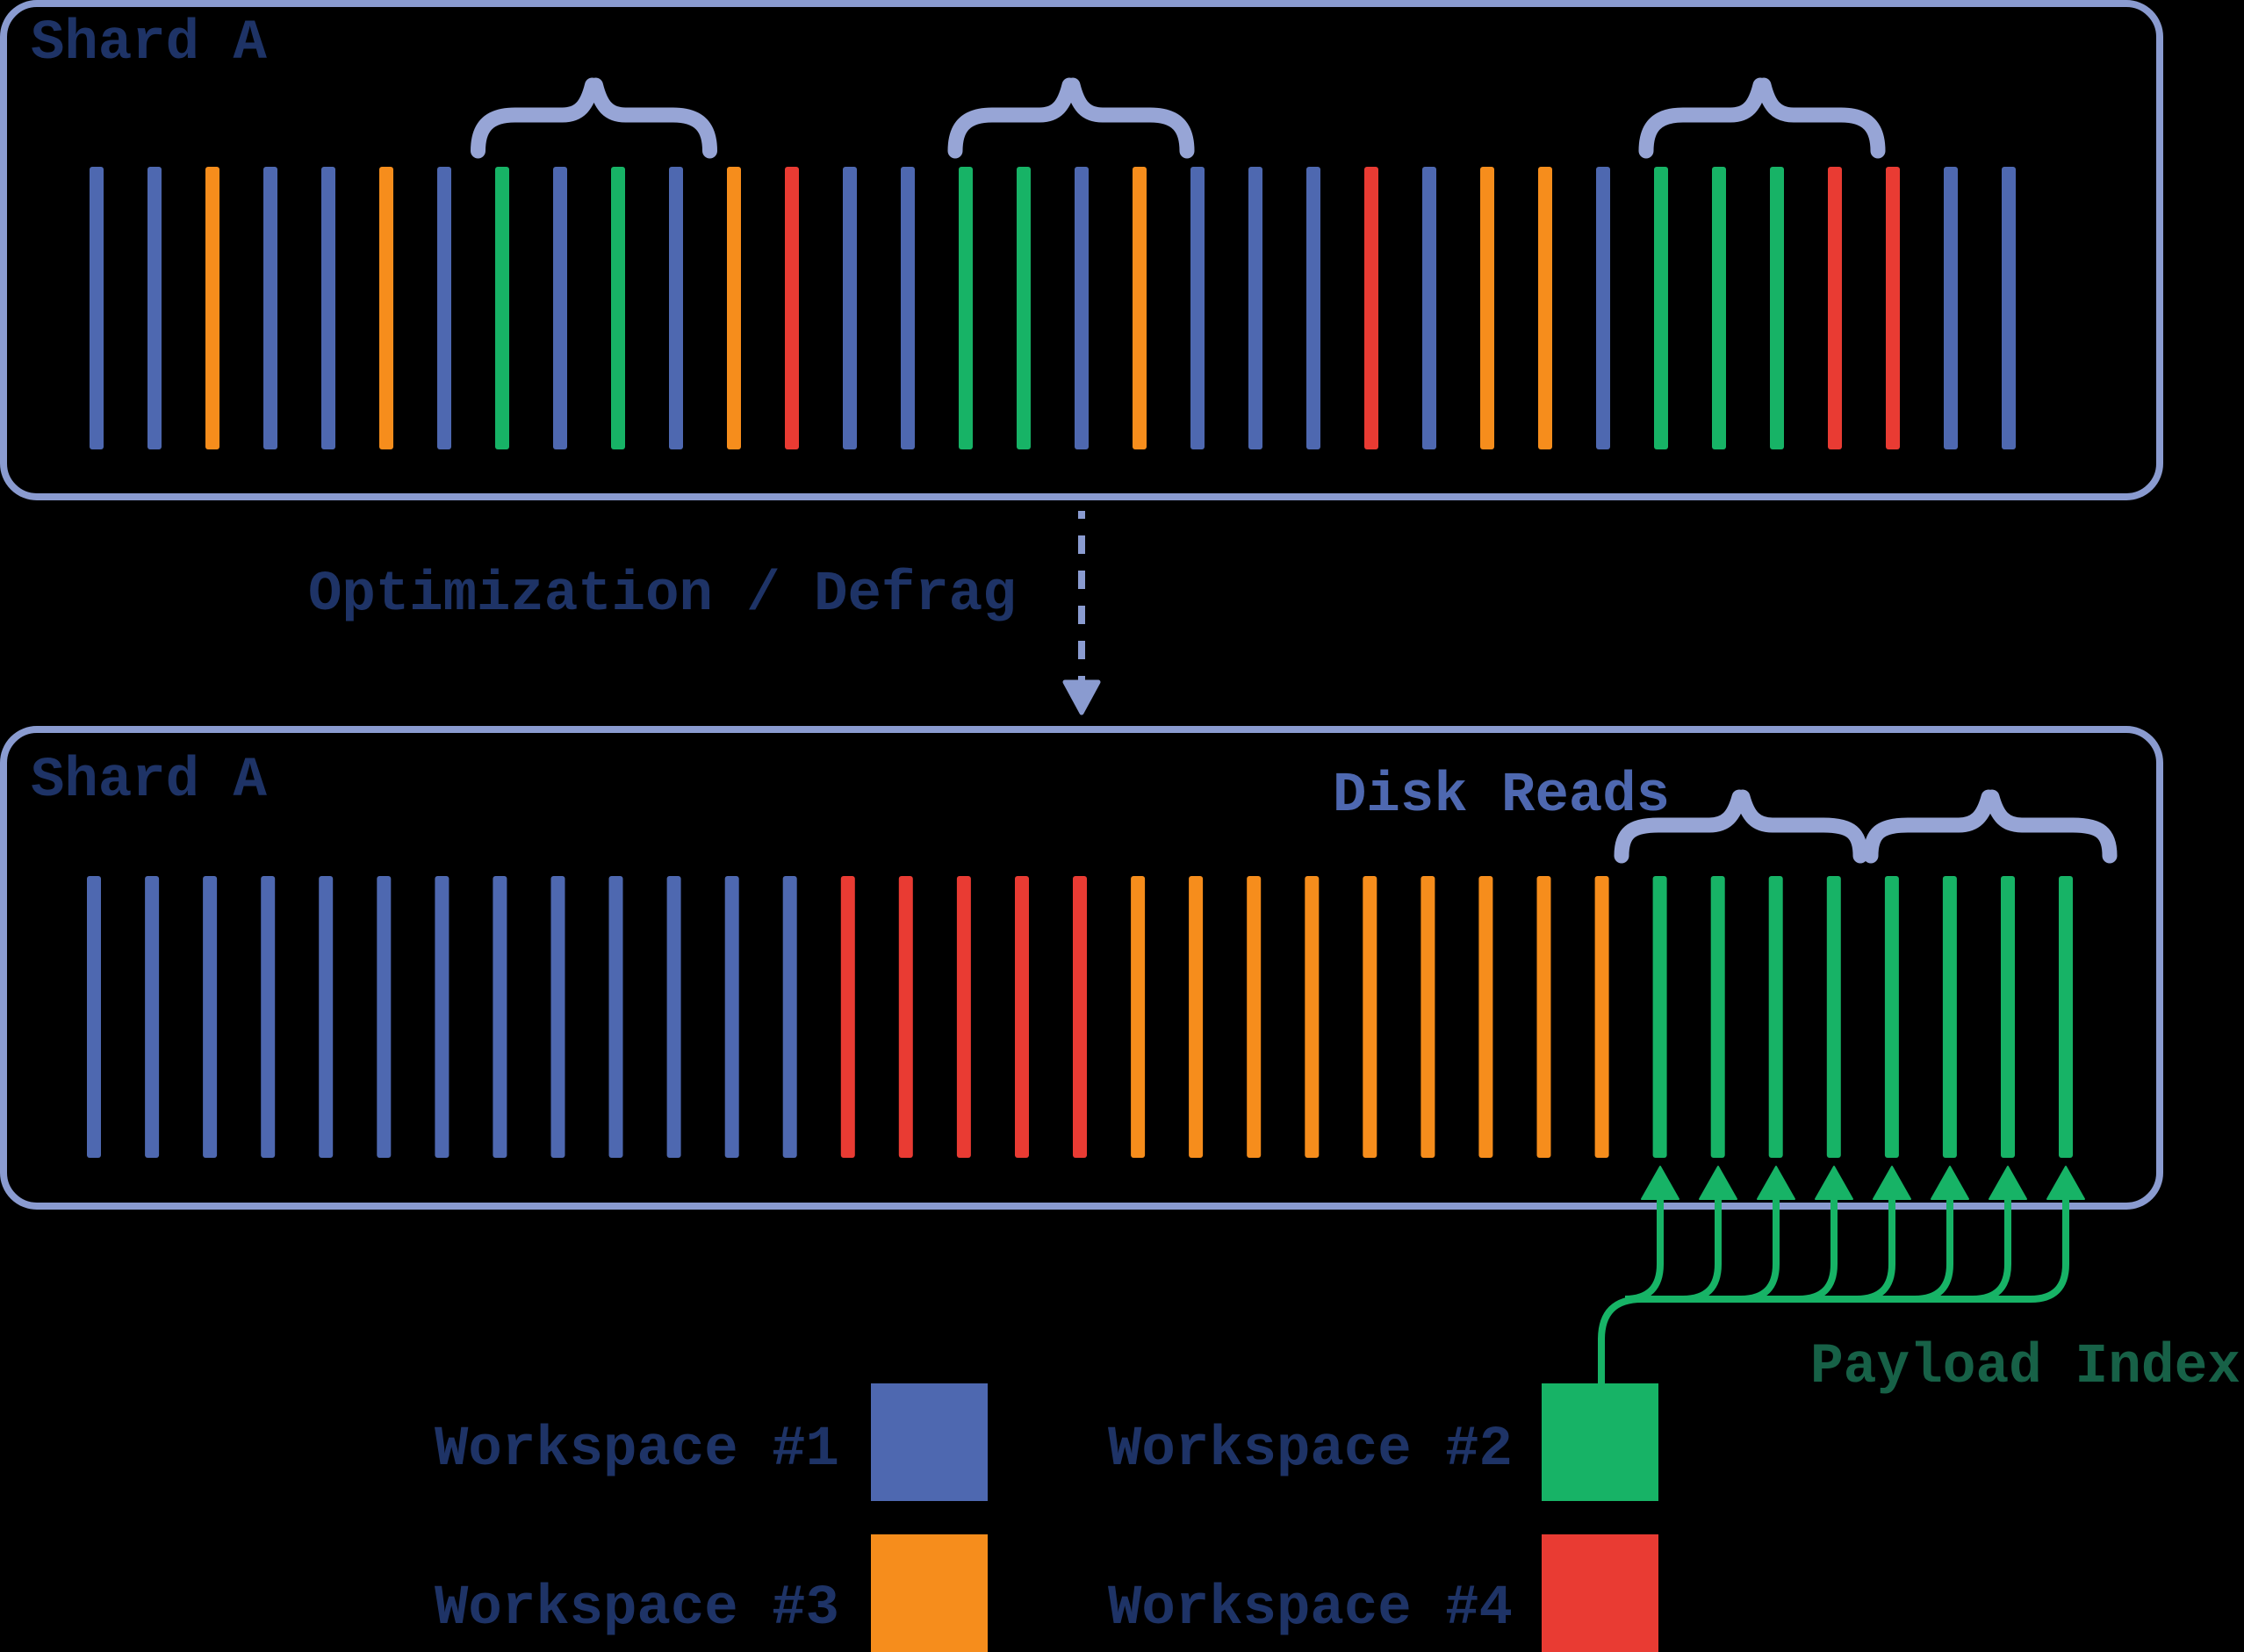 The image size is (2244, 1652). Describe the element at coordinates (1310, 1609) in the screenshot. I see `svg-text: Workspace #4` at that location.